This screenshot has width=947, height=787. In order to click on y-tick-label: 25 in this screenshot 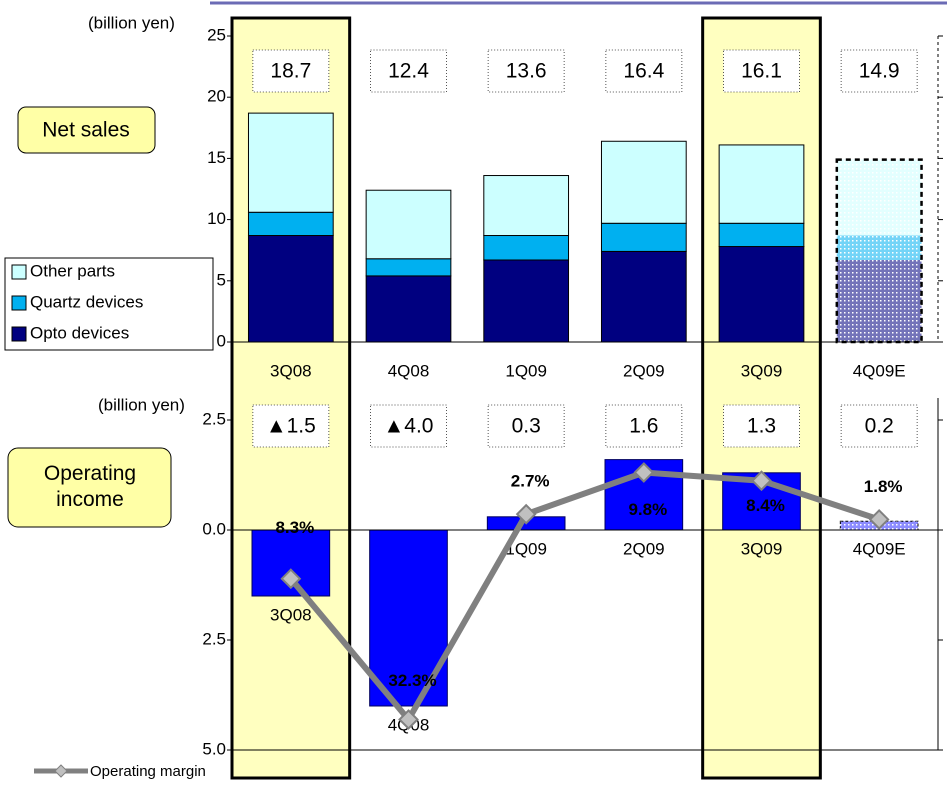, I will do `click(216, 34)`.